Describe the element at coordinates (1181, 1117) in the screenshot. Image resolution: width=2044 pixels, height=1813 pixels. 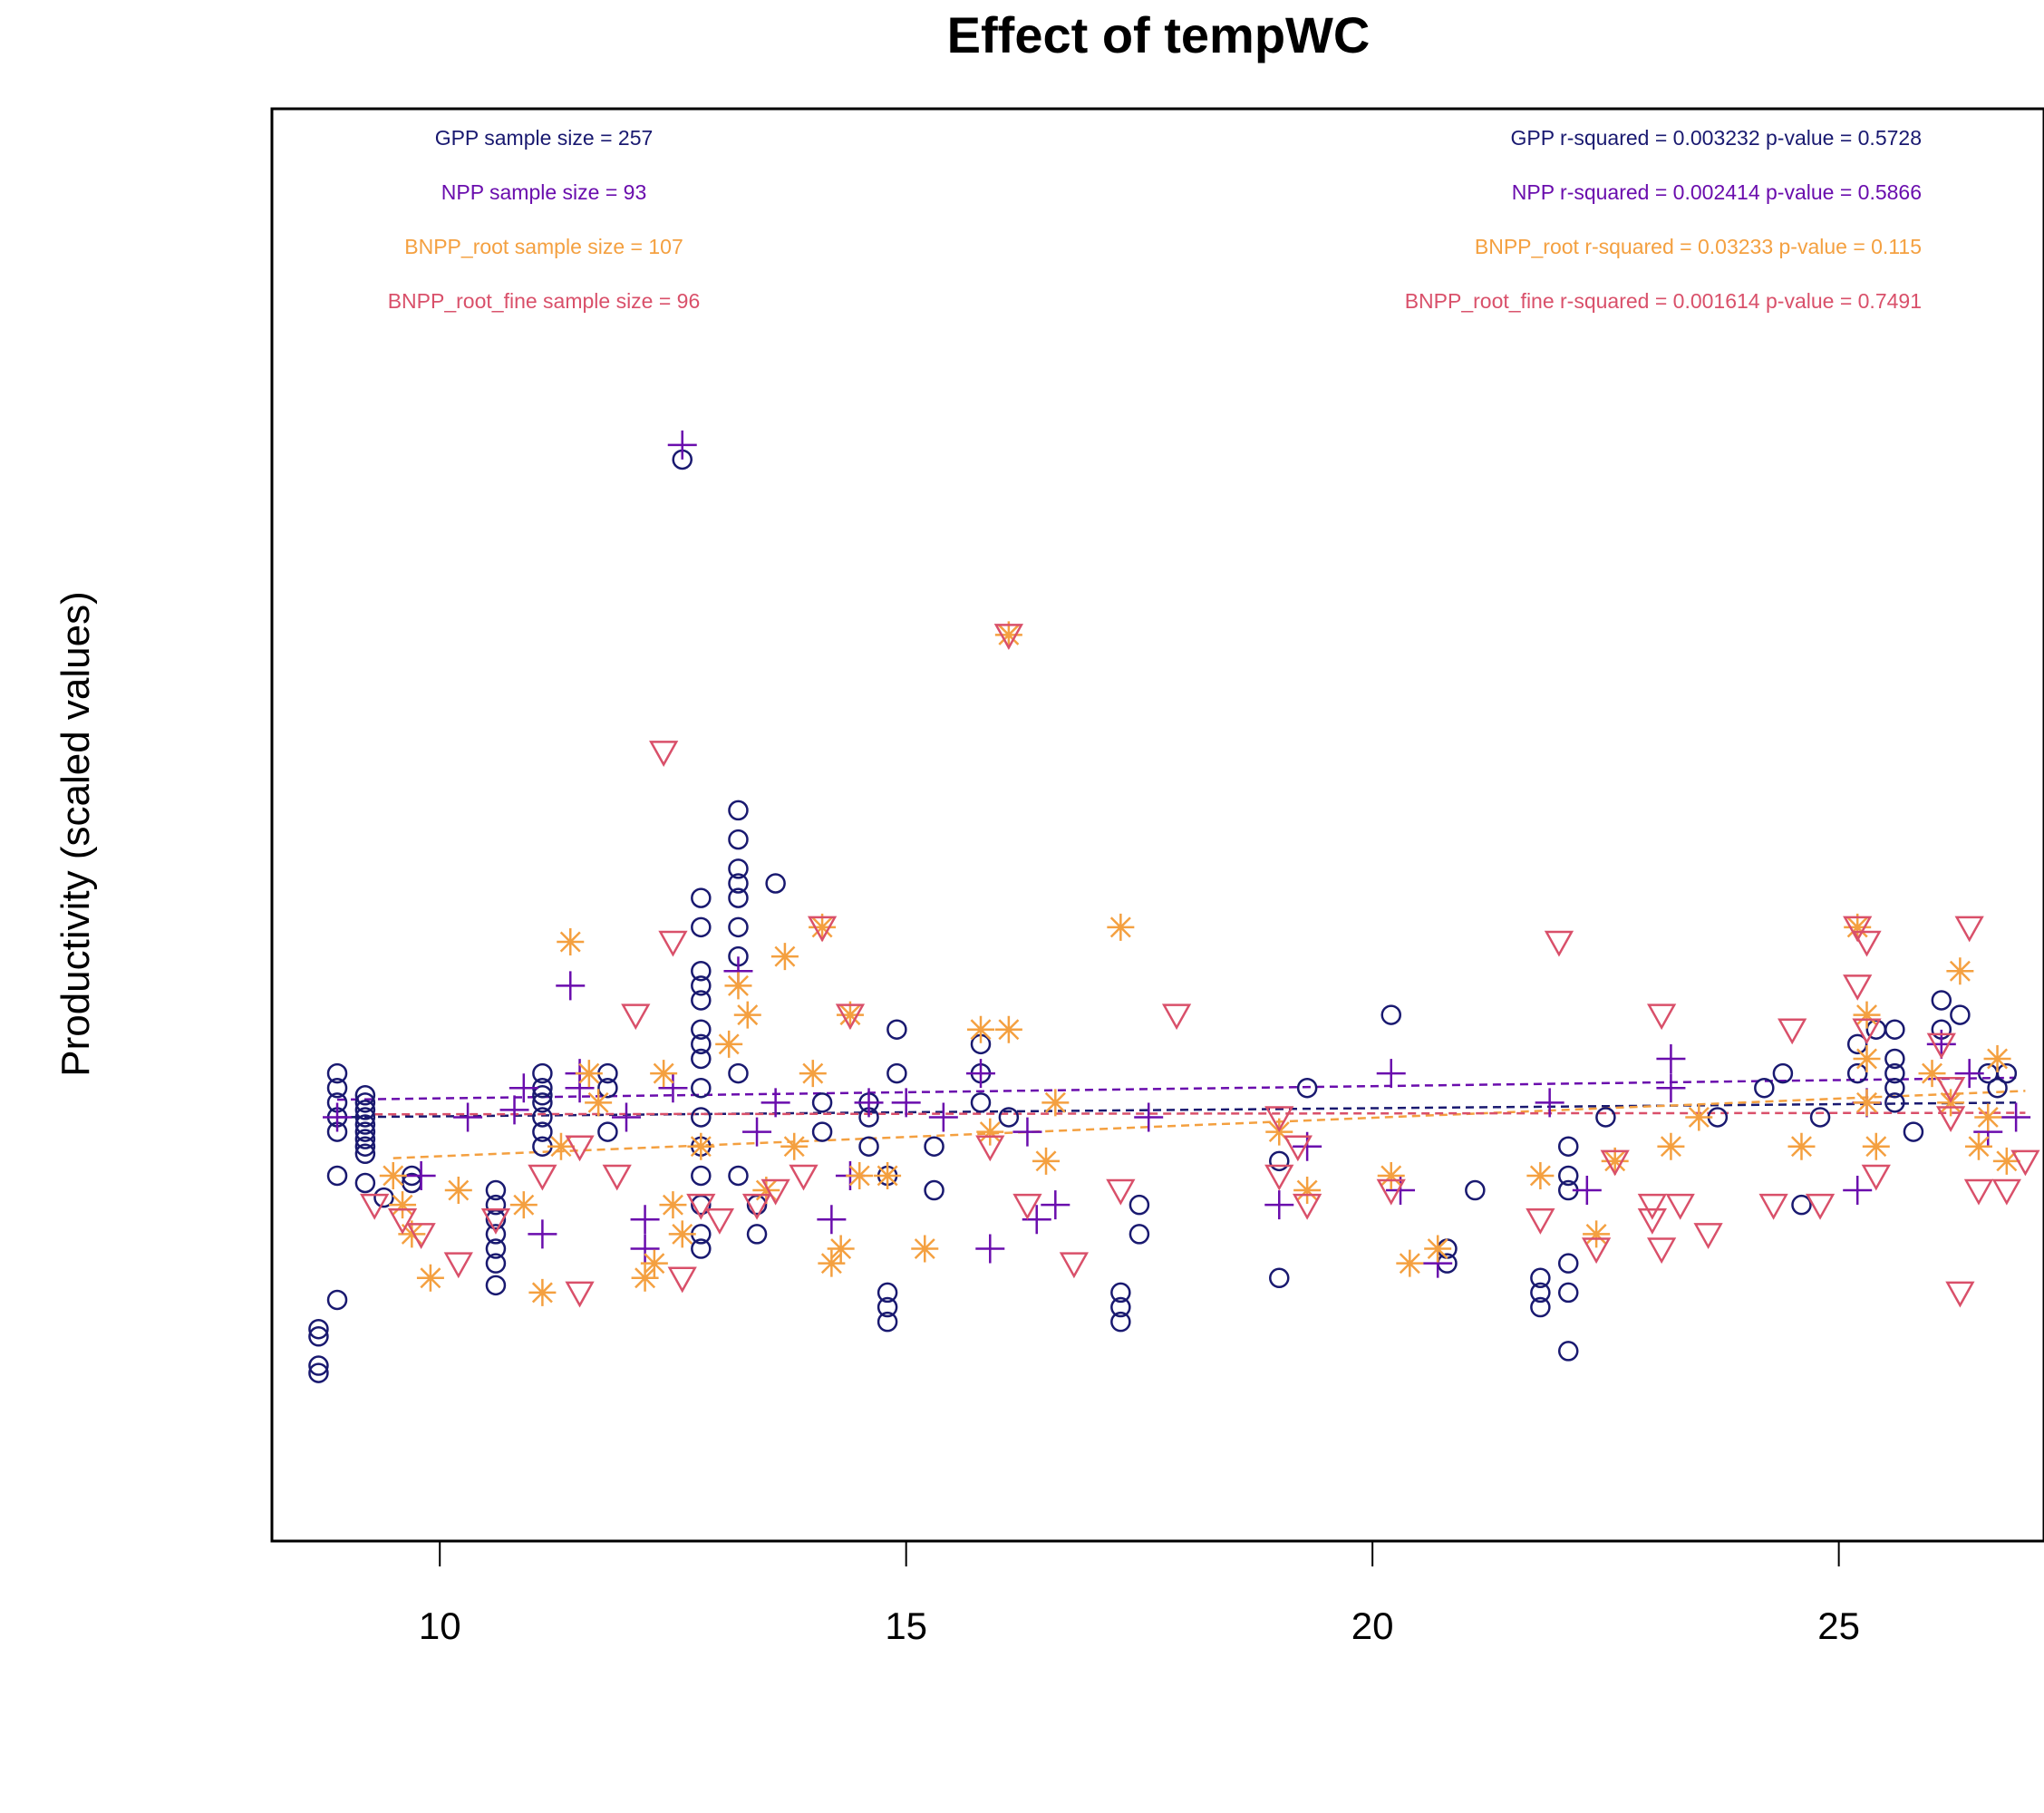
I see `trend-lines` at that location.